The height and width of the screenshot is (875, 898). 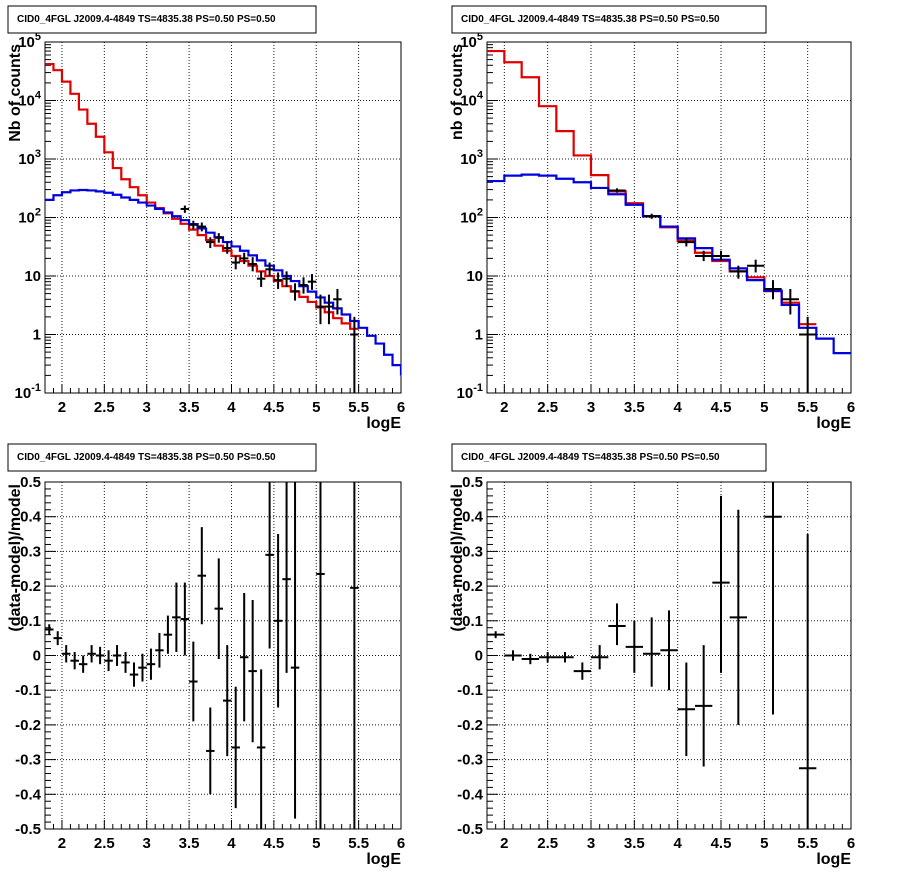 I want to click on y-tick-label: 10, so click(x=474, y=276).